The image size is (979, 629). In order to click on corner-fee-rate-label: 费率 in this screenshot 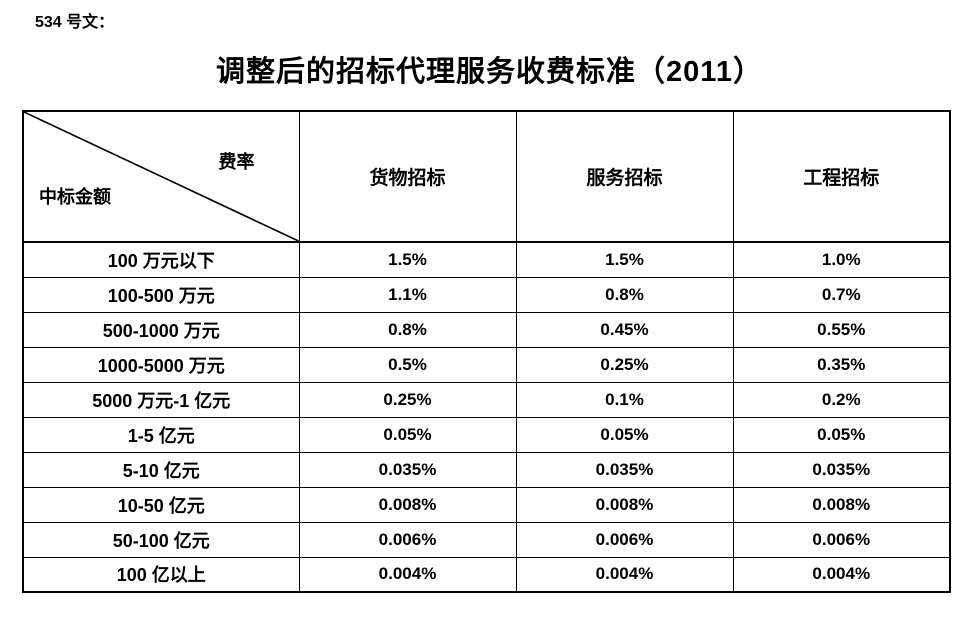, I will do `click(236, 162)`.